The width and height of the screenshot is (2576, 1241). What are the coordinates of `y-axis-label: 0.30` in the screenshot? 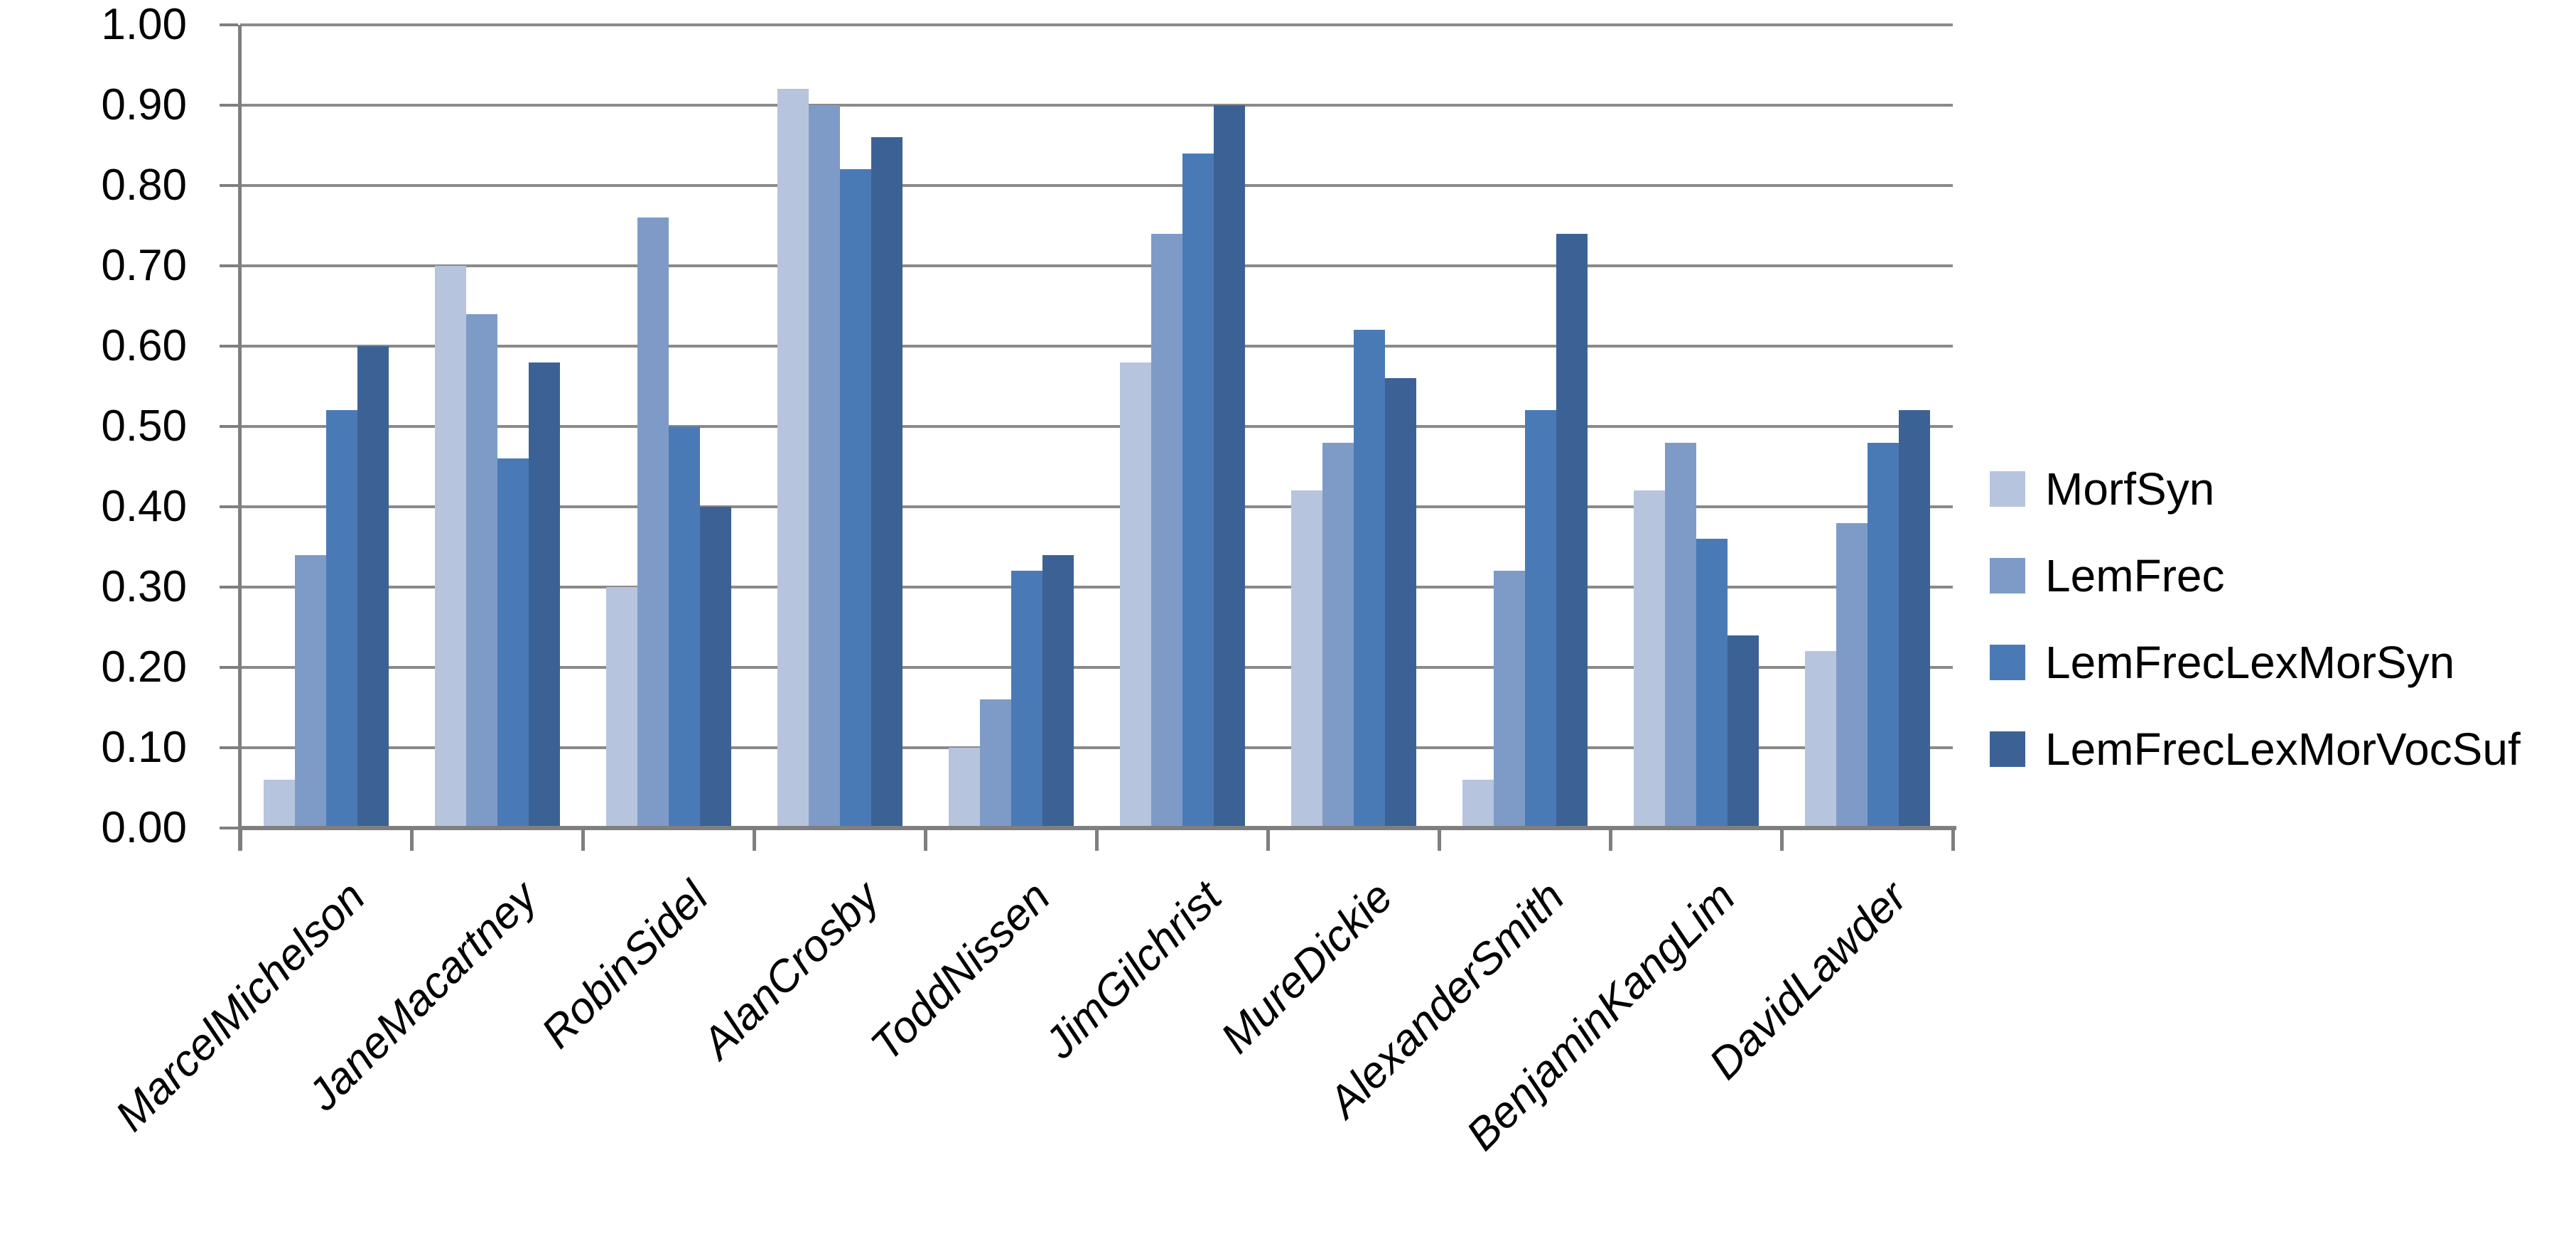 It's located at (144, 586).